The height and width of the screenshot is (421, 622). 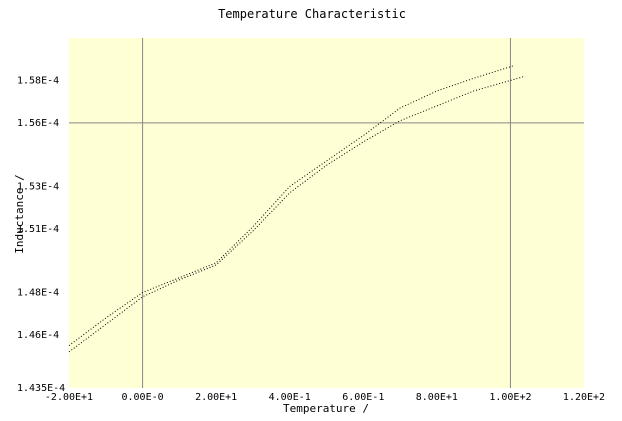 I want to click on y-tick-label-5: 1.56E-4, so click(x=38, y=123).